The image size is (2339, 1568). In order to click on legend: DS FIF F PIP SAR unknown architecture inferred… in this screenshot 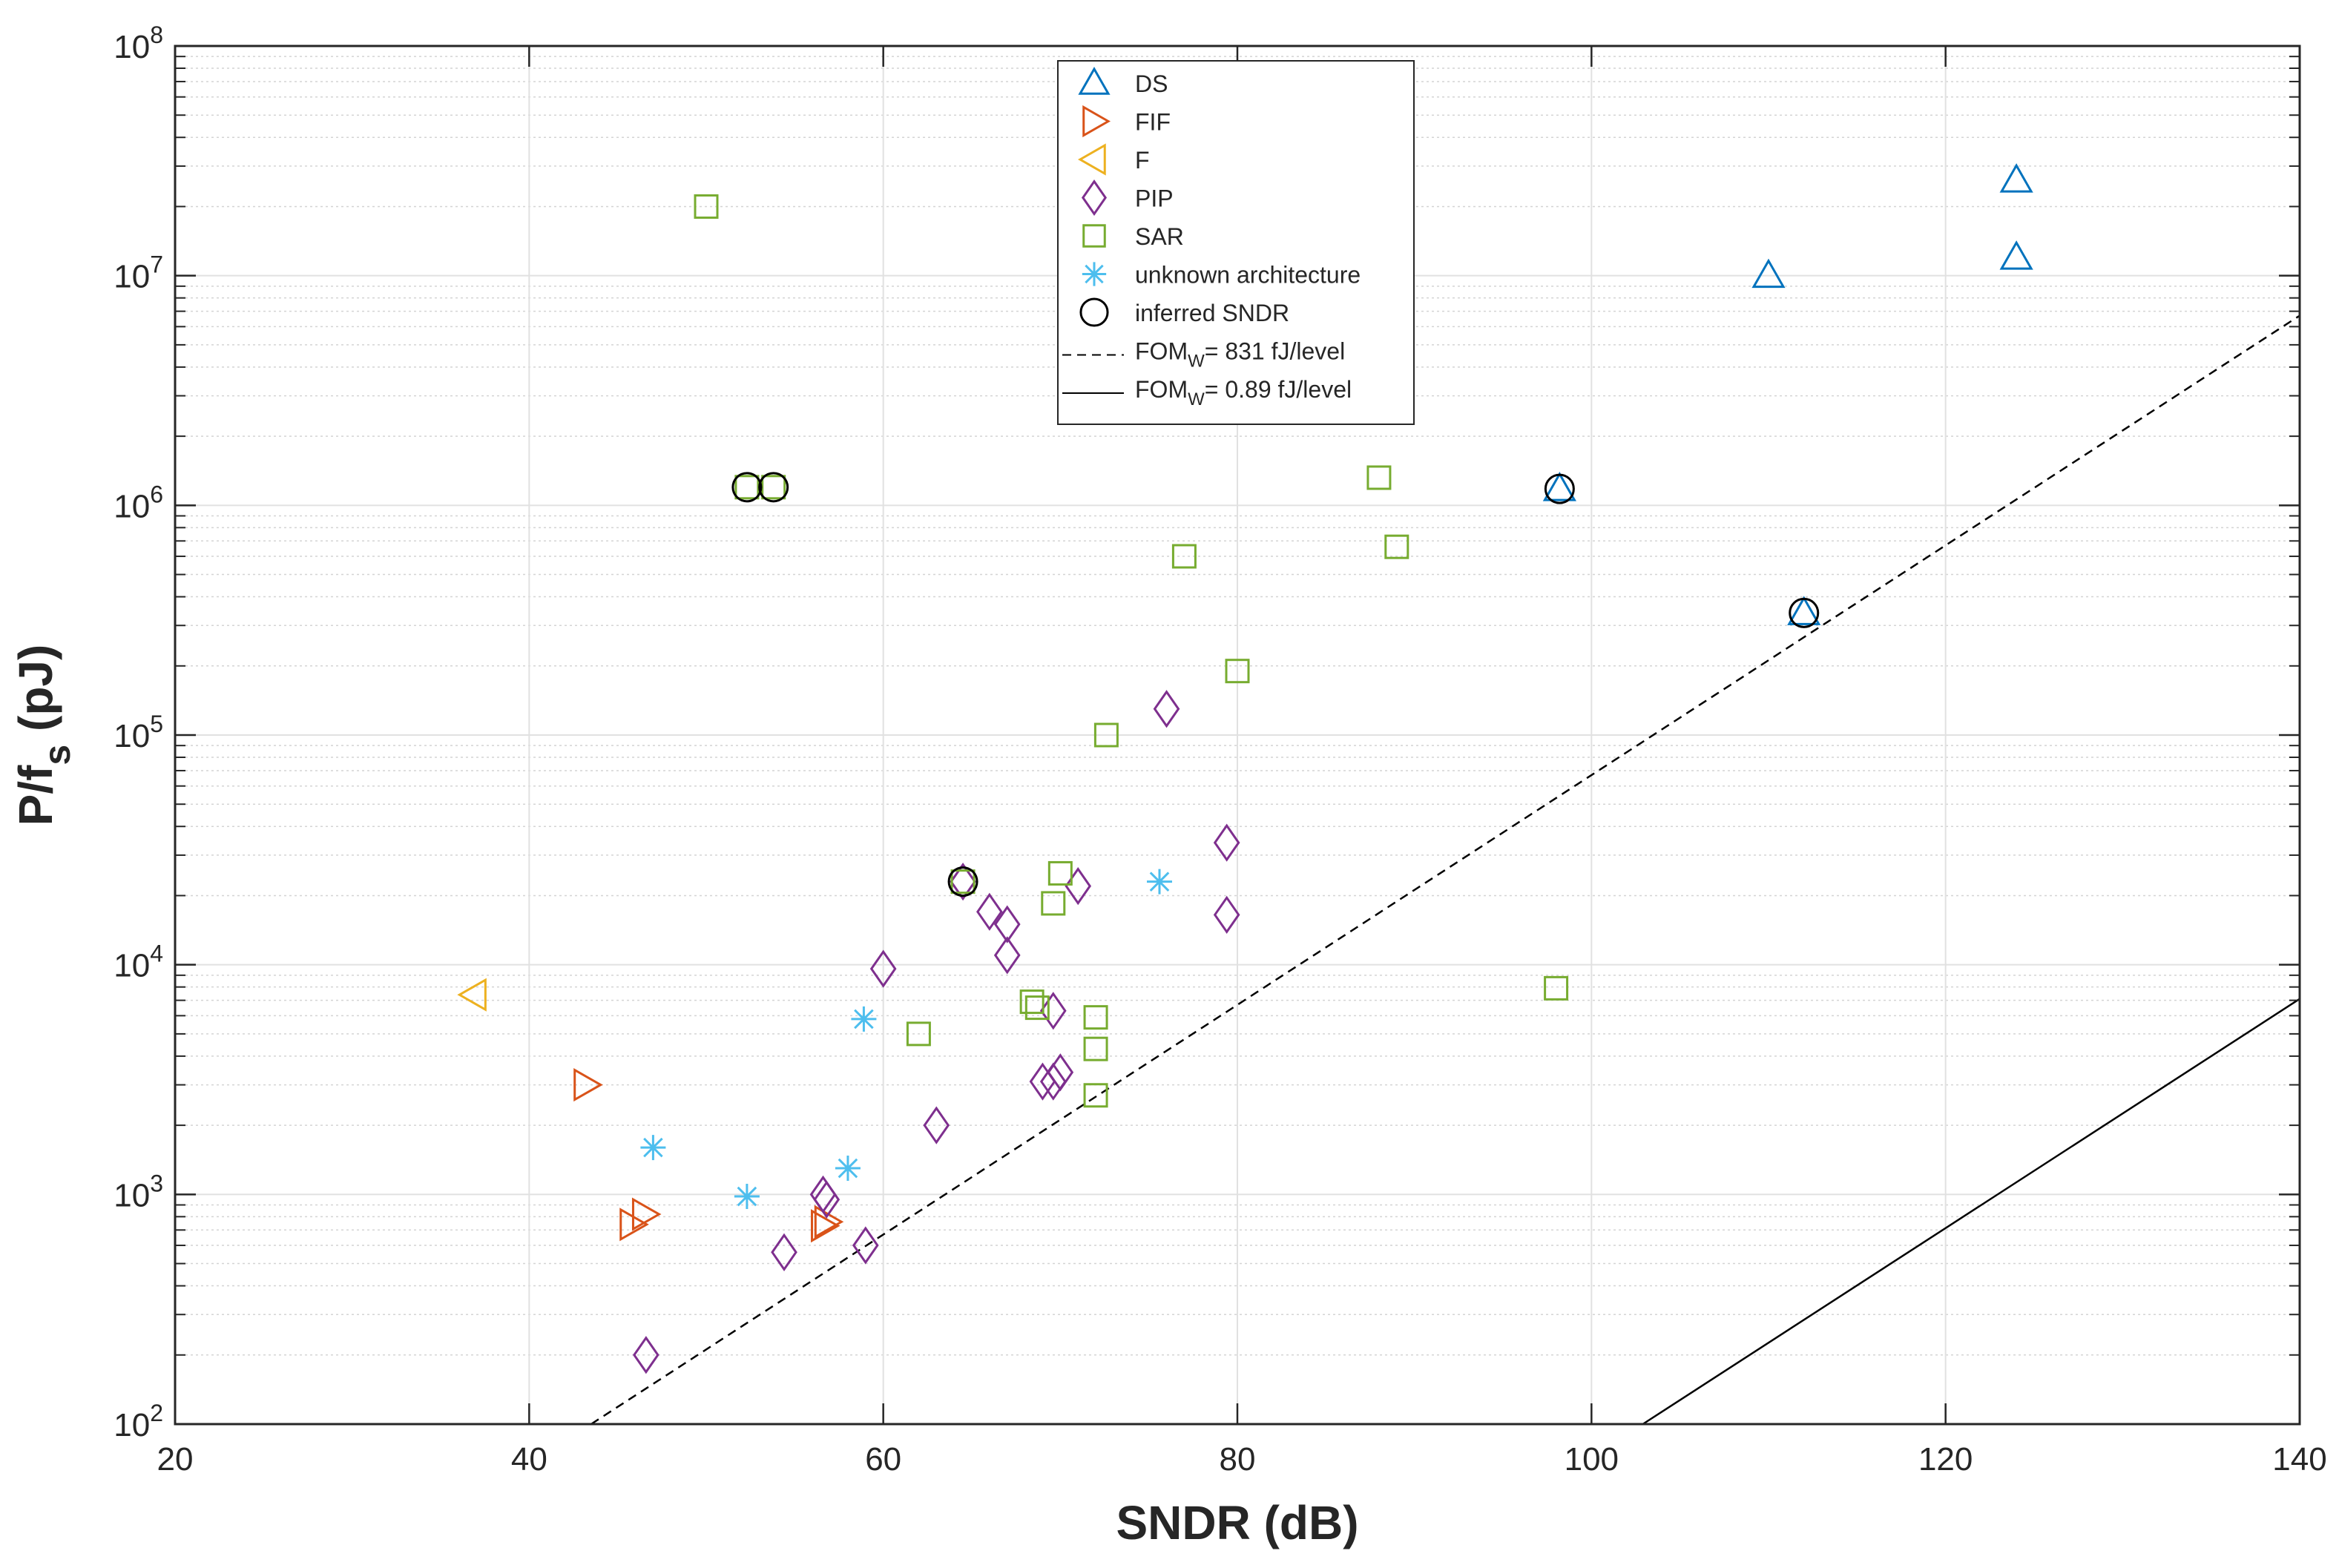, I will do `click(1236, 243)`.